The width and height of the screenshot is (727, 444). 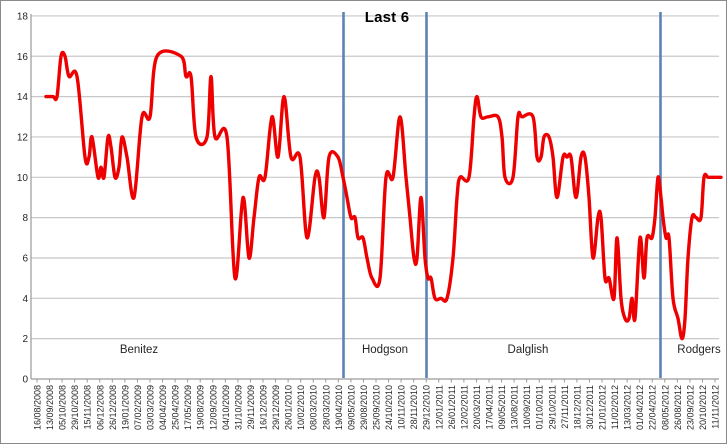 I want to click on x-tick-label: 08/03/2010, so click(x=314, y=407).